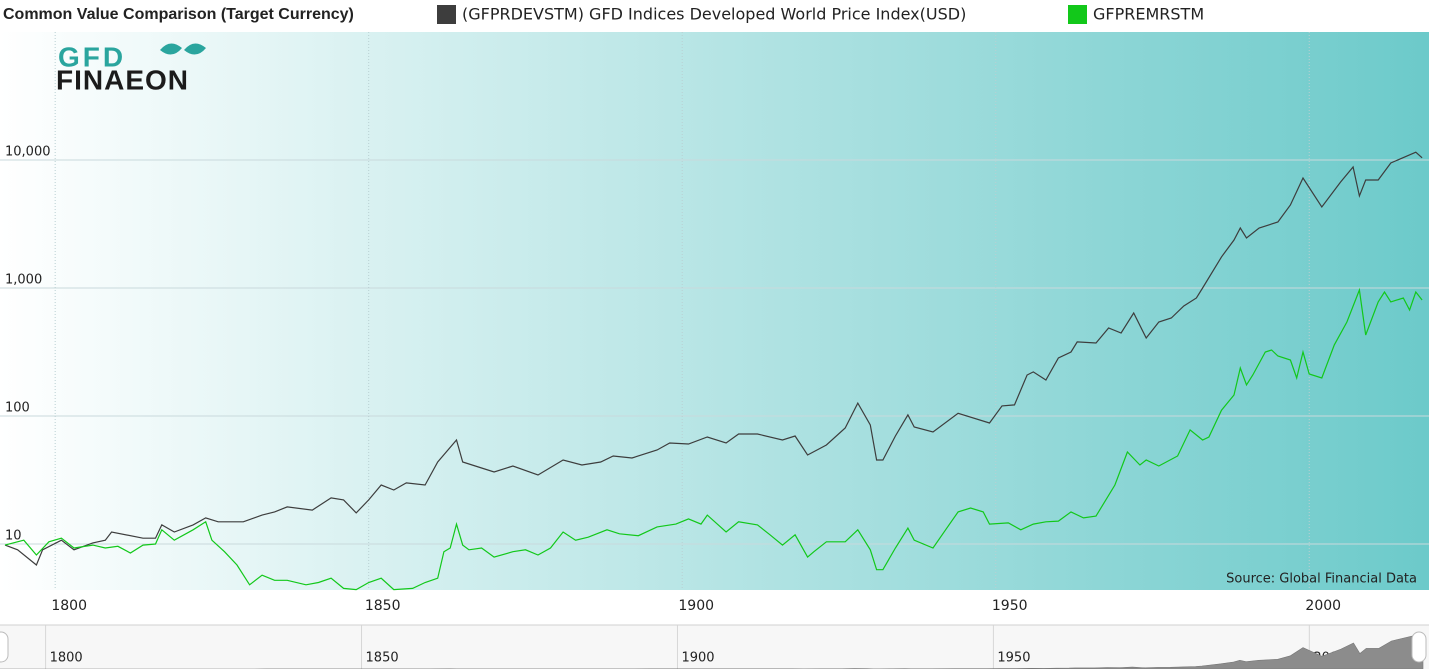  What do you see at coordinates (1321, 579) in the screenshot?
I see `credit: Source: Global Financial Data` at bounding box center [1321, 579].